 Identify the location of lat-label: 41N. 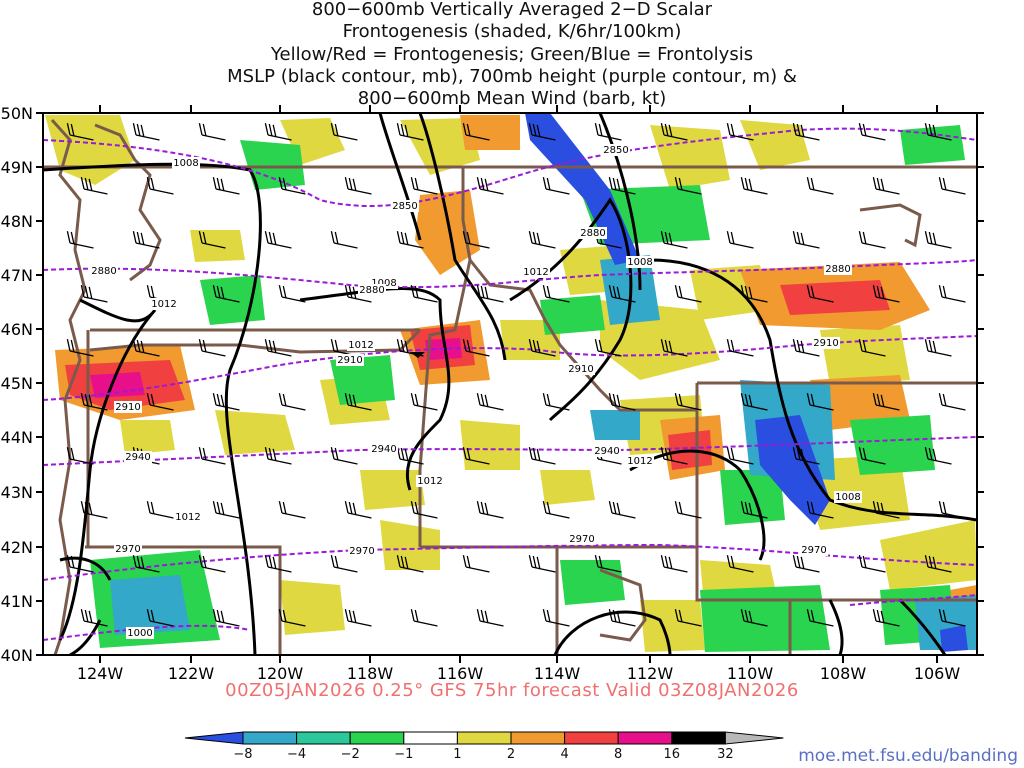
(17, 601).